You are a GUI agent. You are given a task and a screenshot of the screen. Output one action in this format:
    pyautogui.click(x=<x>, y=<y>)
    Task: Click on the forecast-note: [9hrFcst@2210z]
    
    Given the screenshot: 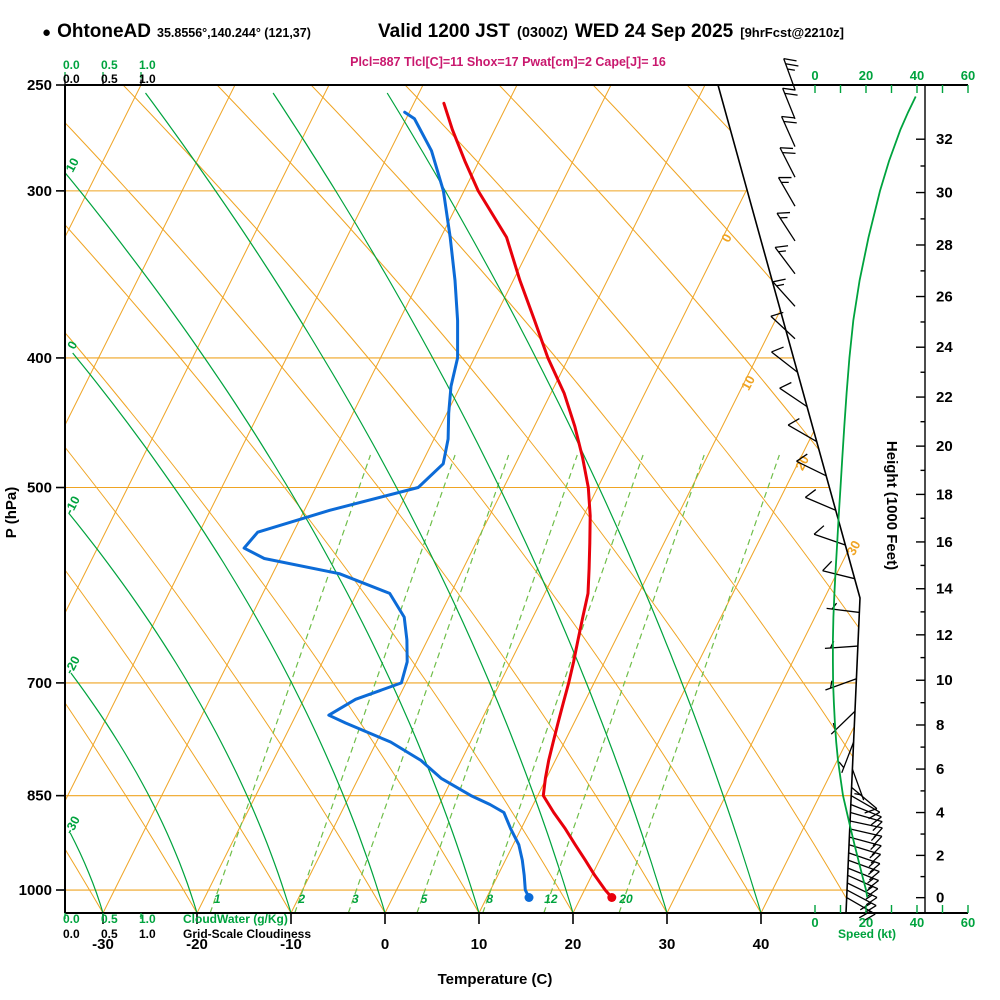 What is the action you would take?
    pyautogui.click(x=792, y=32)
    